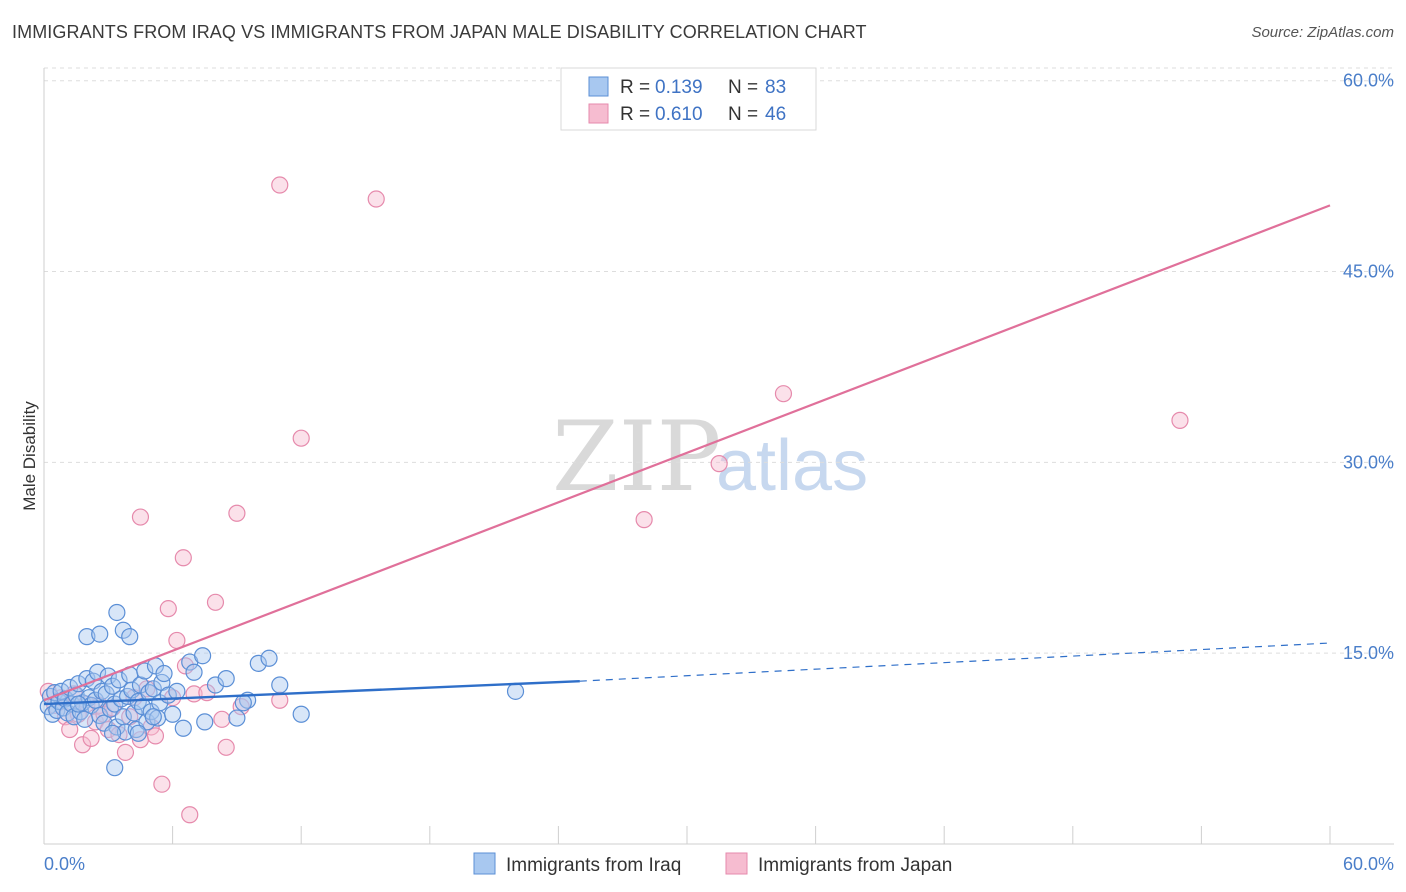  Describe the element at coordinates (679, 114) in the screenshot. I see `legend-r-value-japan: 0.610` at that location.